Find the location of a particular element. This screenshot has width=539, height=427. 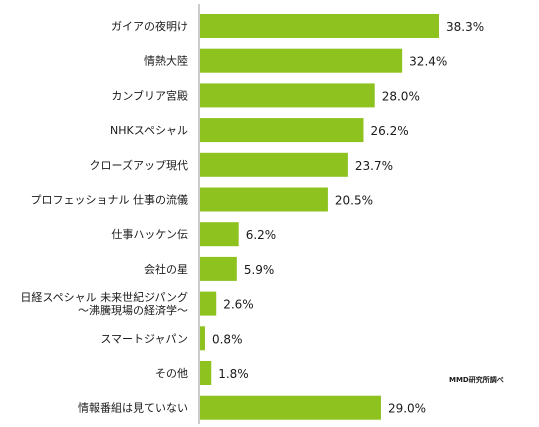

category-label-line: 会社の星 is located at coordinates (166, 269).